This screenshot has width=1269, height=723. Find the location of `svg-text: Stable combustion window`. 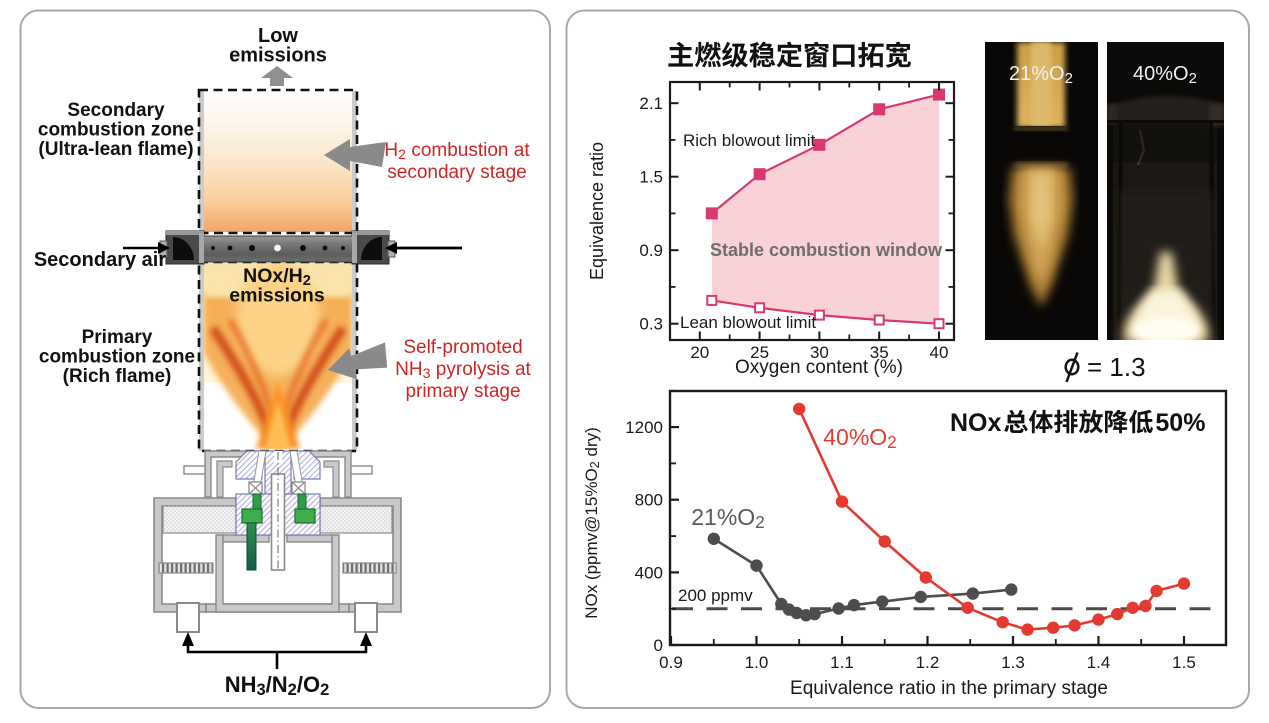

svg-text: Stable combustion window is located at coordinates (826, 250).